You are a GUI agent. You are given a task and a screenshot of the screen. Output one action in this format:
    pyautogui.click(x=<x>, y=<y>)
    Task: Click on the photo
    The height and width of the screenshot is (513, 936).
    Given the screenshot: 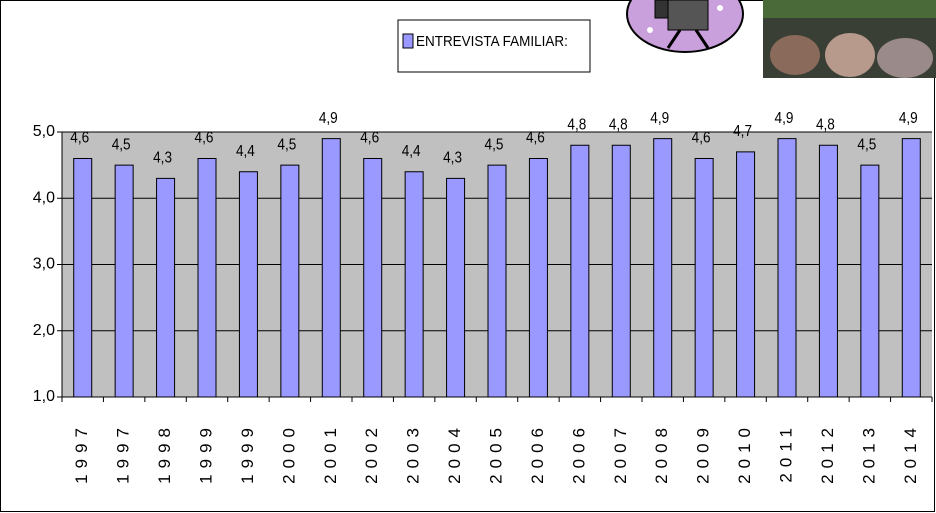 What is the action you would take?
    pyautogui.click(x=849, y=39)
    